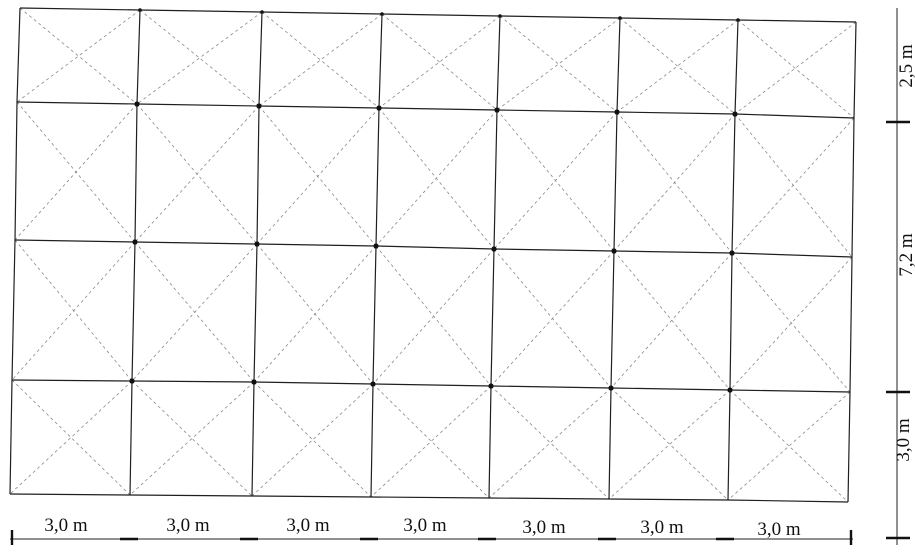 This screenshot has height=552, width=915. What do you see at coordinates (905, 66) in the screenshot?
I see `right-dimension-label: 2,5 m` at bounding box center [905, 66].